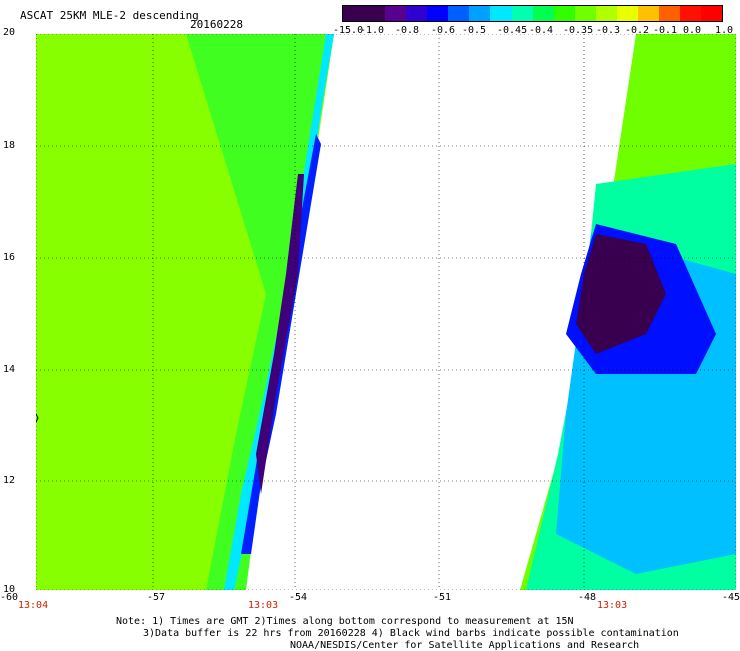 The width and height of the screenshot is (740, 651). I want to click on chart-date: 20160228, so click(216, 24).